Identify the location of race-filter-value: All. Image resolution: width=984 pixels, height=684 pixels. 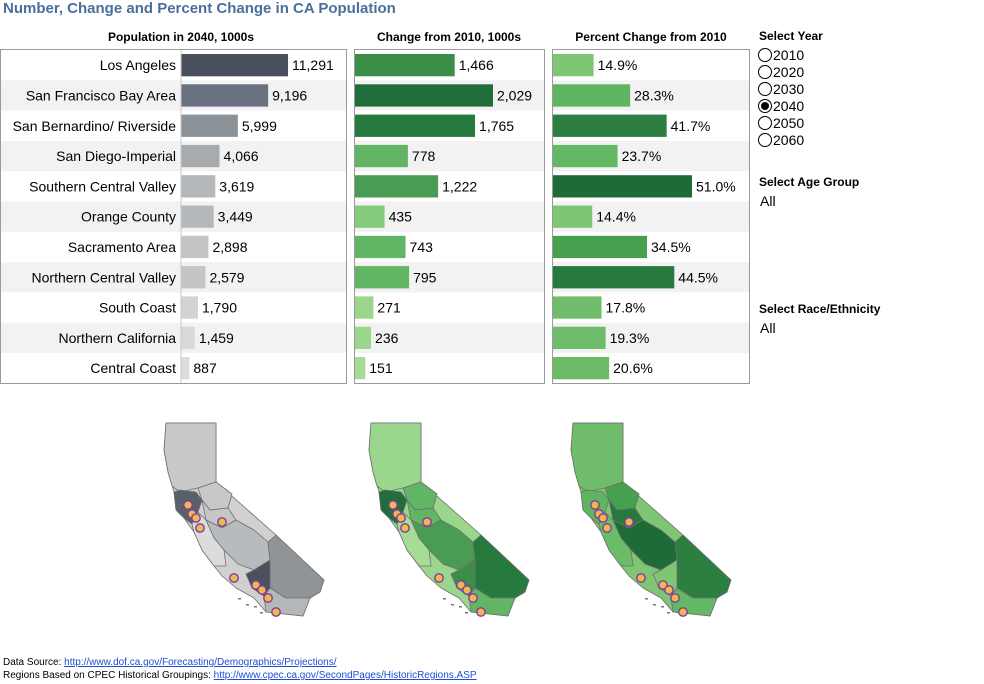
(768, 328).